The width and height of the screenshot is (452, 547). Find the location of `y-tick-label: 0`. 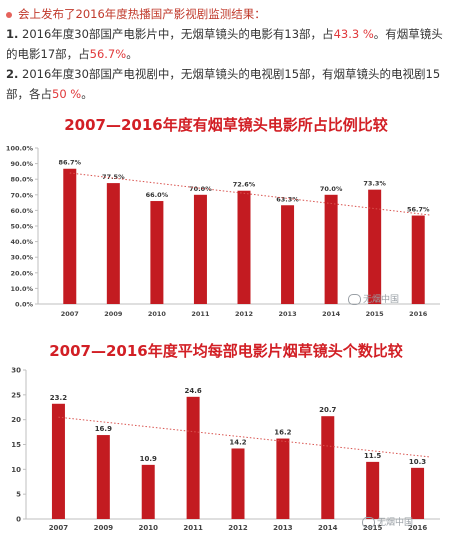

y-tick-label: 0 is located at coordinates (18, 520).